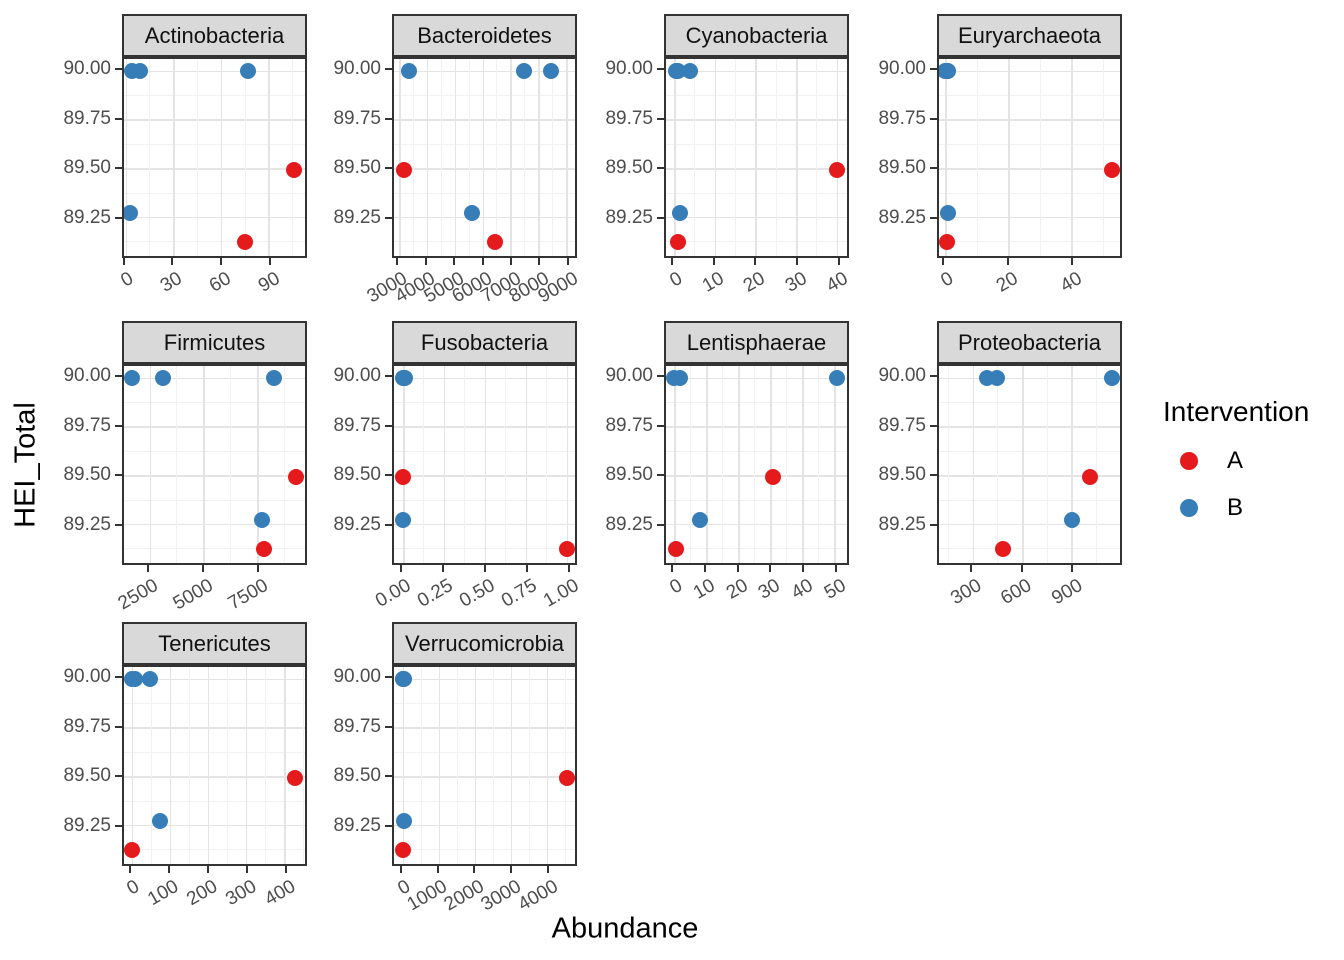  What do you see at coordinates (241, 893) in the screenshot?
I see `x-tick-label: 300` at bounding box center [241, 893].